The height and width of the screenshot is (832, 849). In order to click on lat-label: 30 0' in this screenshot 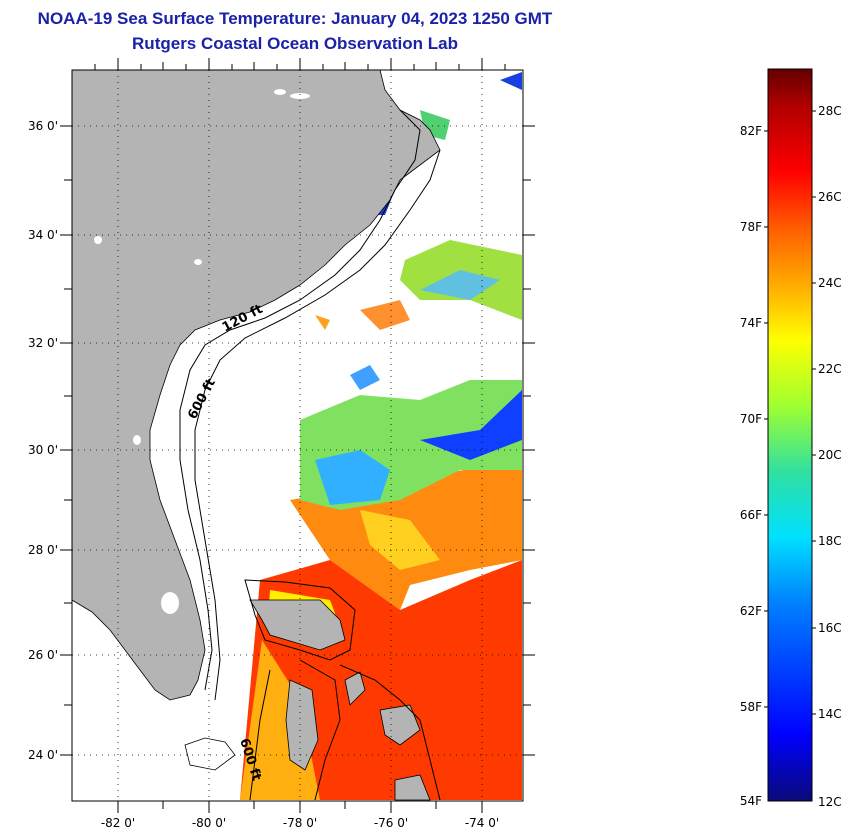, I will do `click(43, 450)`.